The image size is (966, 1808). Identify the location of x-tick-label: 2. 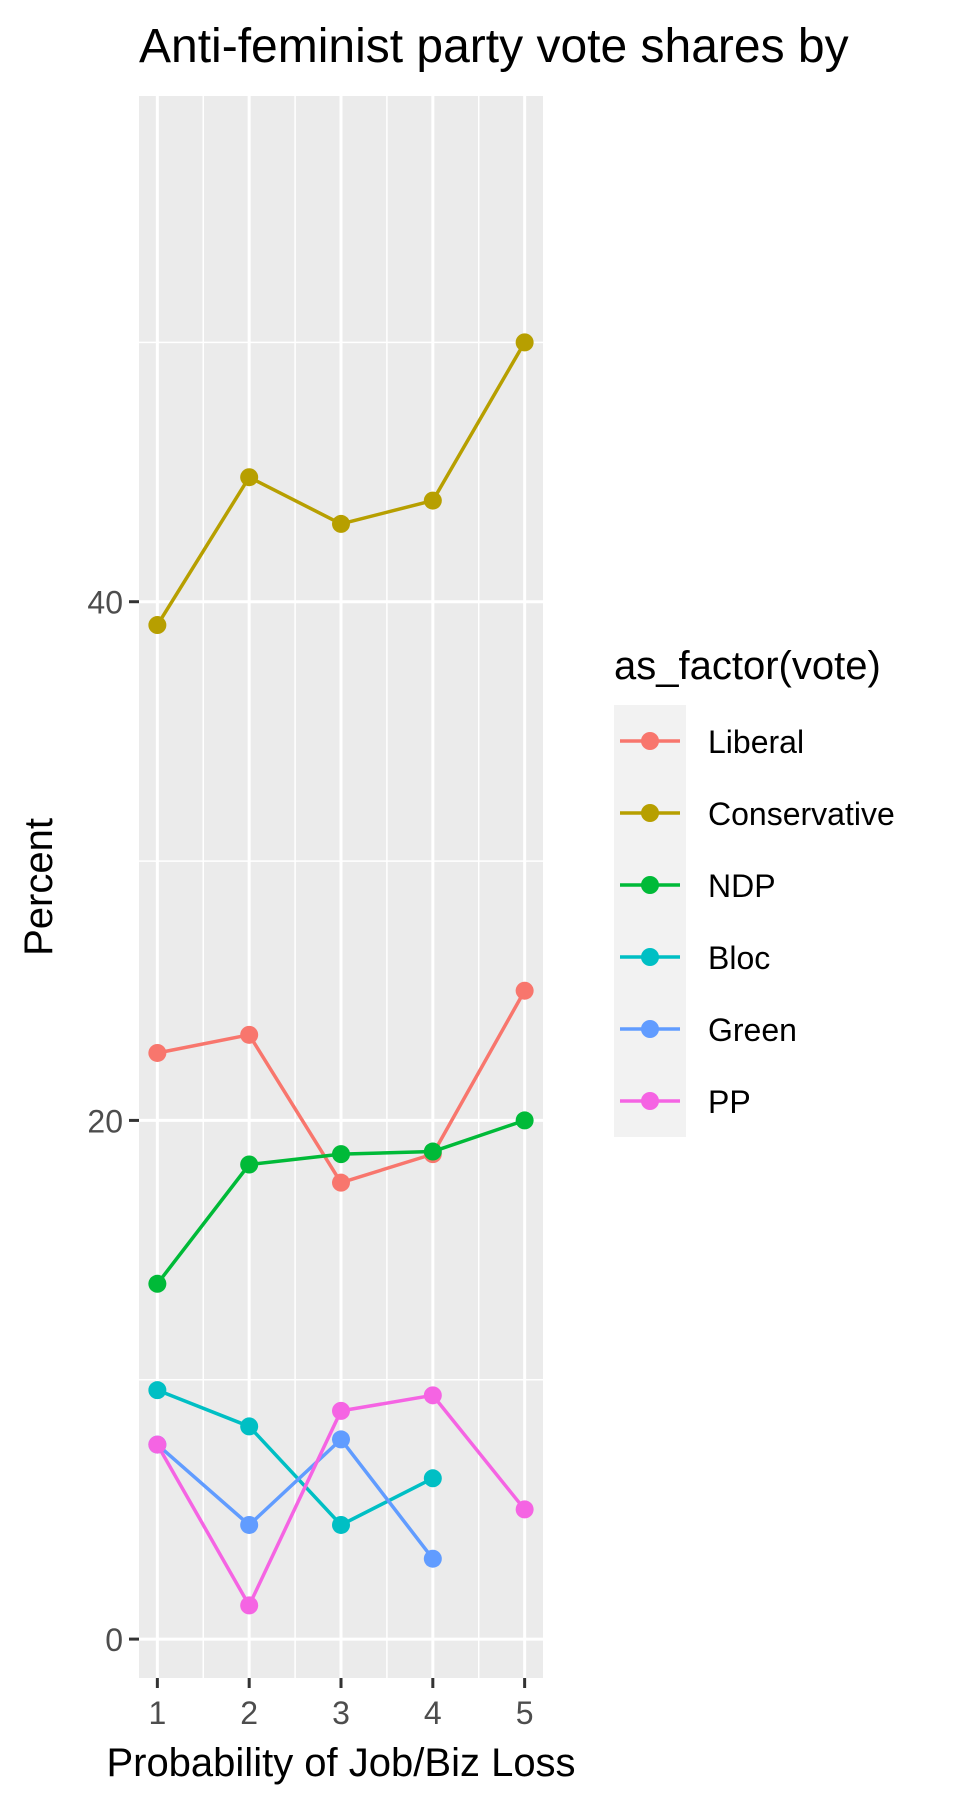
(249, 1713).